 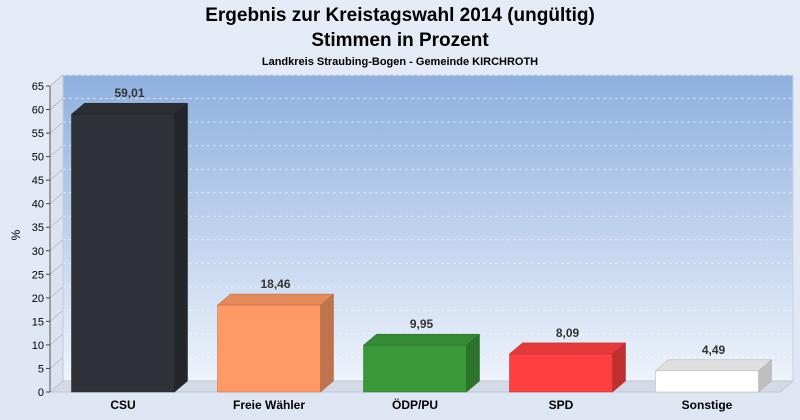 I want to click on y-tick-label: 40, so click(x=38, y=205).